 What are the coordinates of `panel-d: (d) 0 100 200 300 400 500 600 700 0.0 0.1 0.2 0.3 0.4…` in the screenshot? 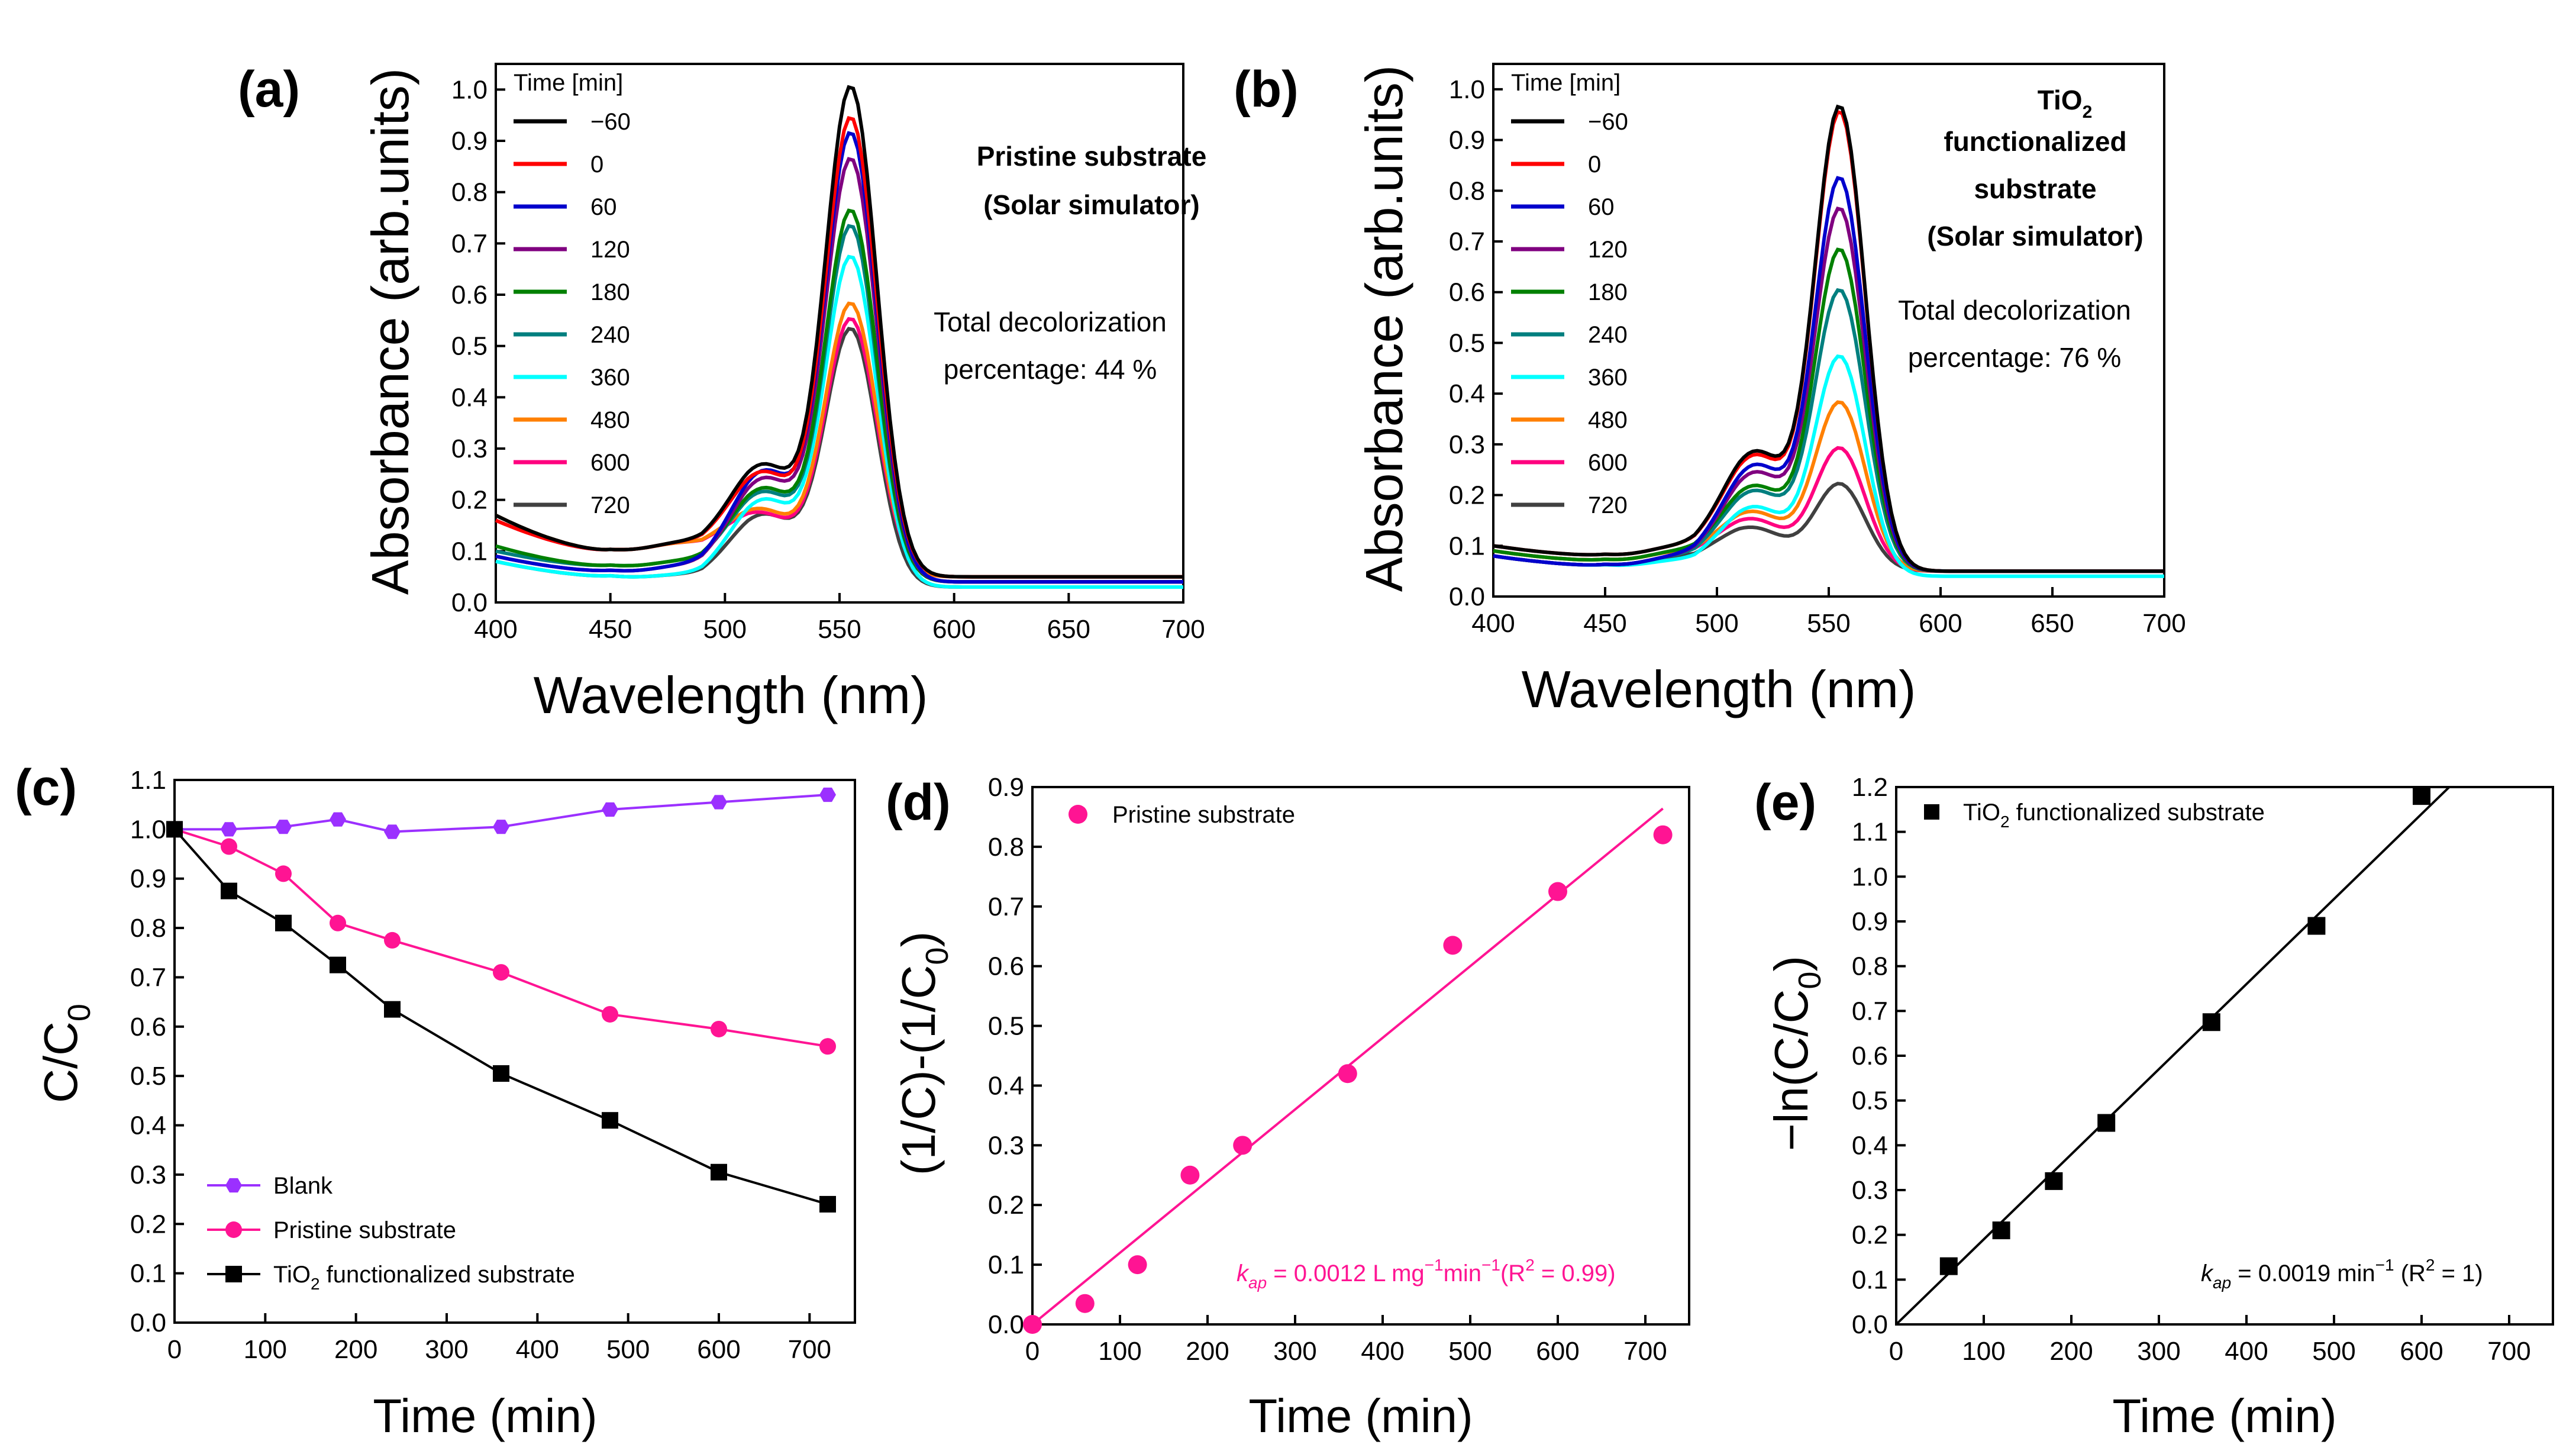 It's located at (1288, 1107).